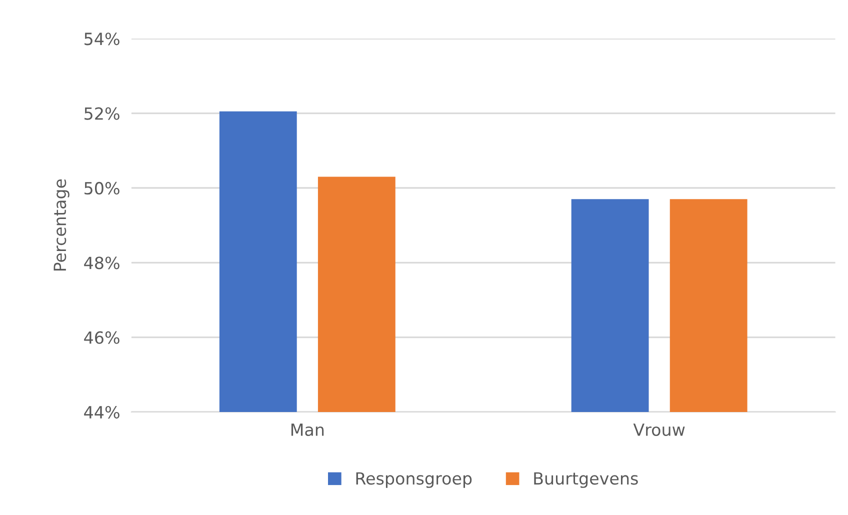 This screenshot has height=515, width=848. I want to click on x-tick-label: Man, so click(307, 430).